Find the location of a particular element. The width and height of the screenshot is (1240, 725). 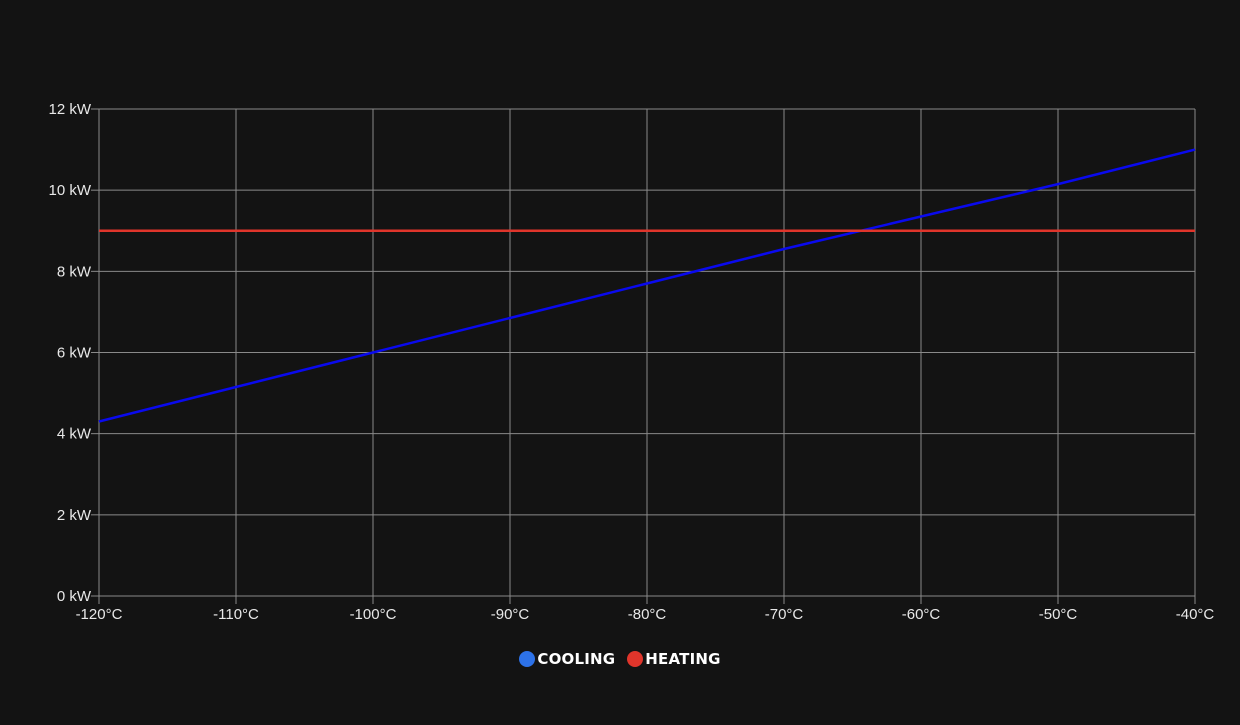

x-tick-label: -100°C is located at coordinates (373, 614).